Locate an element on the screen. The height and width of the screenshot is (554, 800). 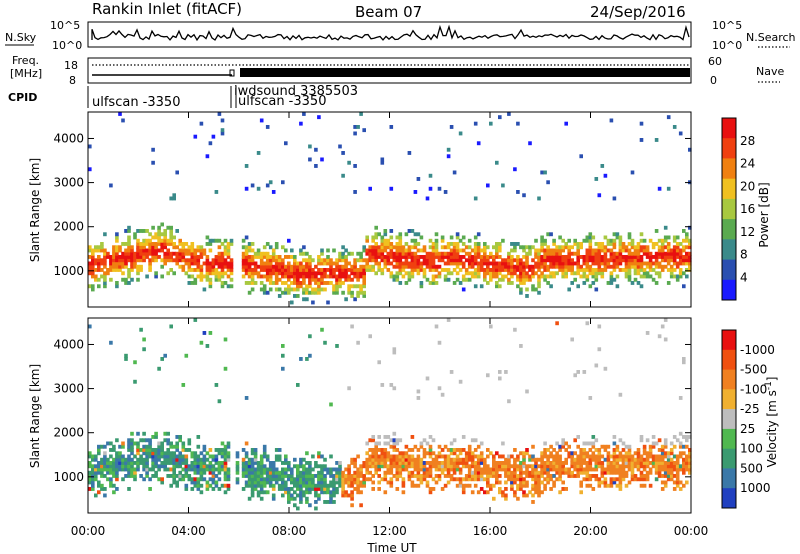
freq-tick-top: 18 is located at coordinates (71, 65).